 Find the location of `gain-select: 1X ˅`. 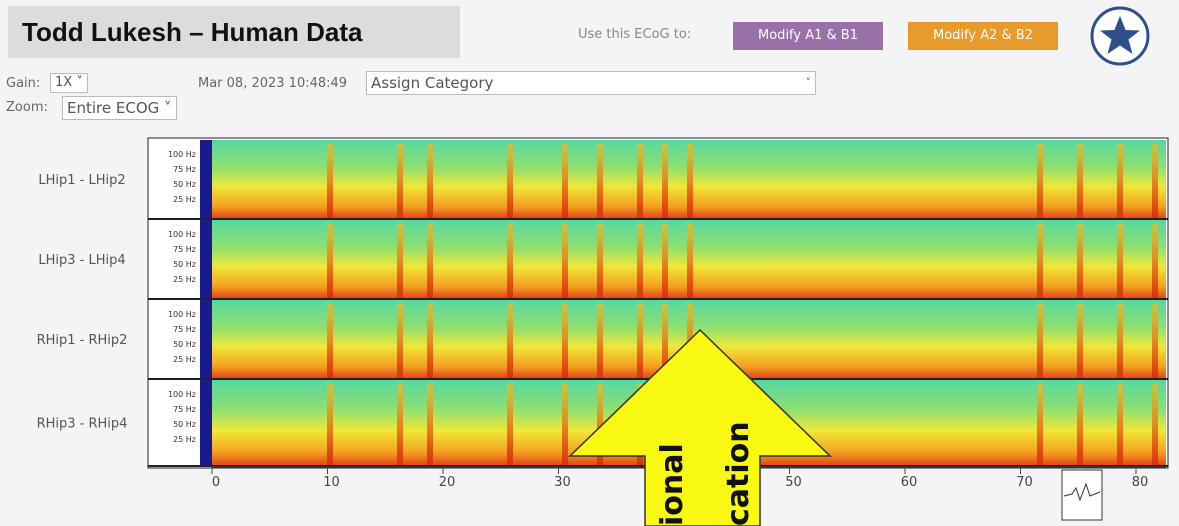

gain-select: 1X ˅ is located at coordinates (69, 83).